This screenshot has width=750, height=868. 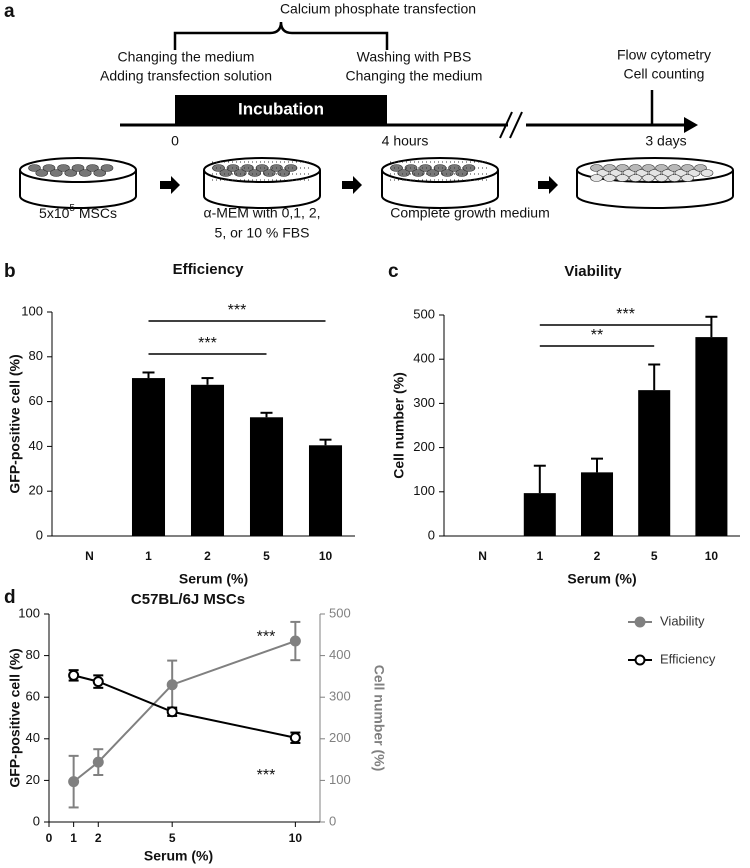 What do you see at coordinates (186, 57) in the screenshot?
I see `left-note: Changing the medium` at bounding box center [186, 57].